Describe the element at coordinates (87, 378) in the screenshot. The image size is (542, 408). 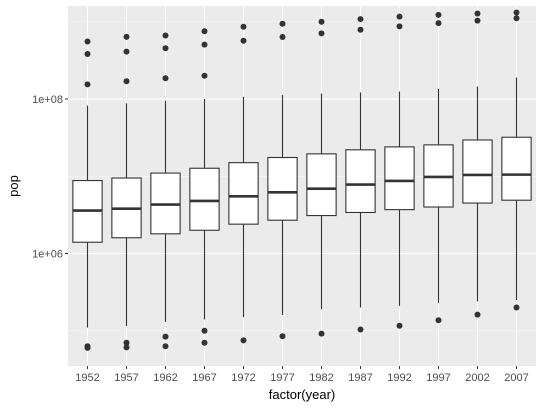
I see `x-tick-label: 1952` at that location.